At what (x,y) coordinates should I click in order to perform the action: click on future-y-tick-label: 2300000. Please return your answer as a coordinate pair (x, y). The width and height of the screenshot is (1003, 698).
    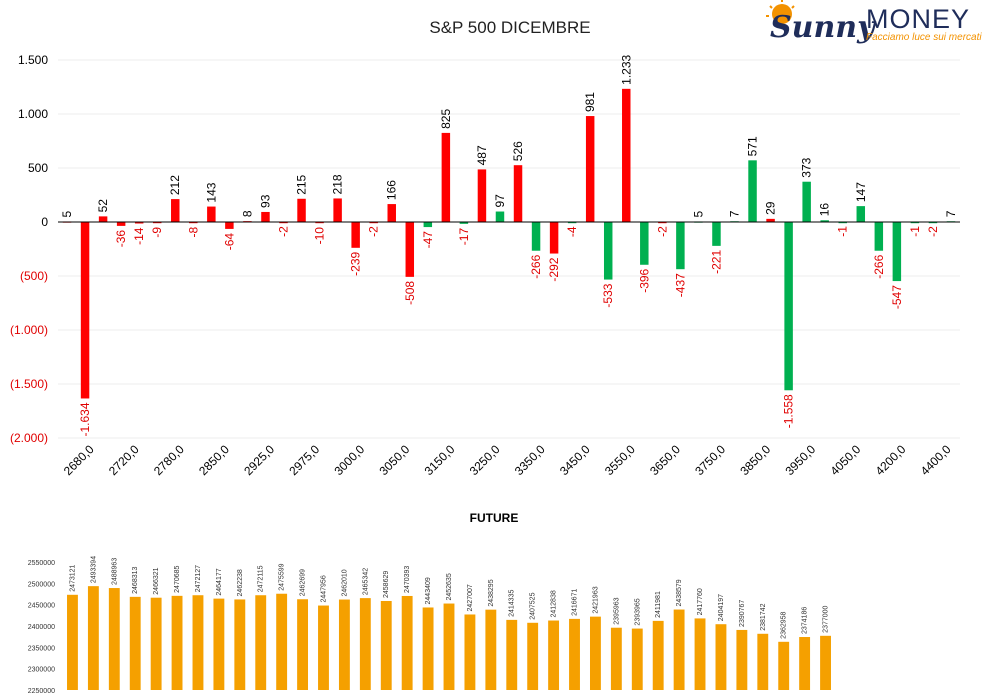
    Looking at the image, I should click on (41, 670).